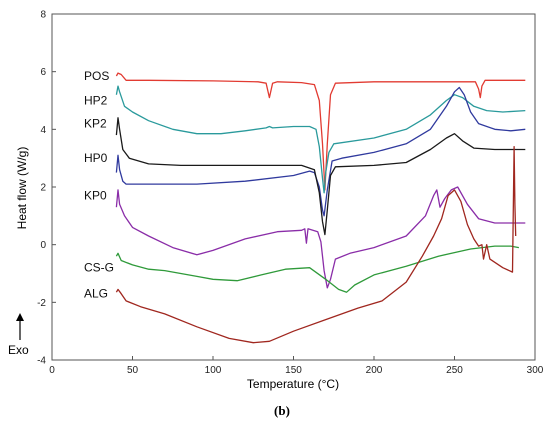  Describe the element at coordinates (96, 101) in the screenshot. I see `series-label-hp2: HP2` at that location.